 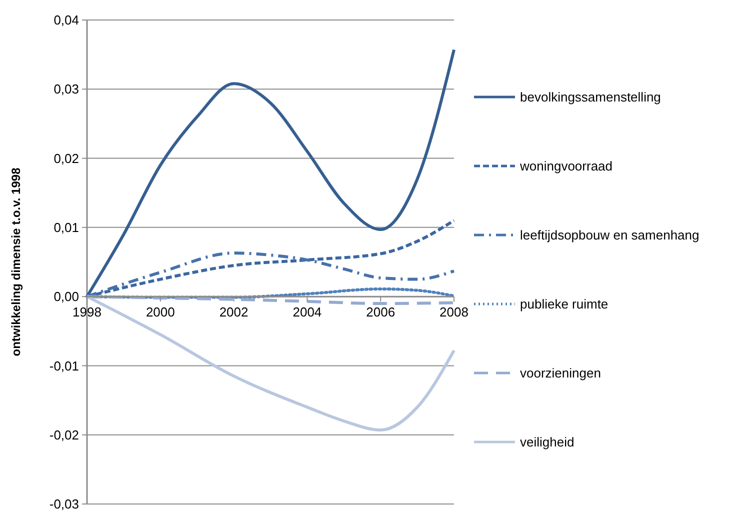 What do you see at coordinates (64, 504) in the screenshot?
I see `y-tick-label: -0,03` at bounding box center [64, 504].